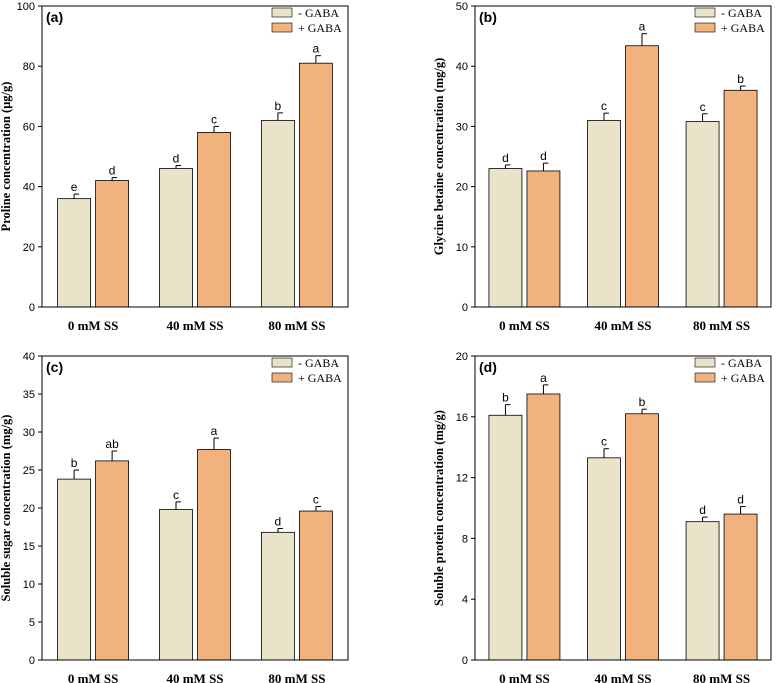  Describe the element at coordinates (29, 547) in the screenshot. I see `y-tick-label: 15` at that location.